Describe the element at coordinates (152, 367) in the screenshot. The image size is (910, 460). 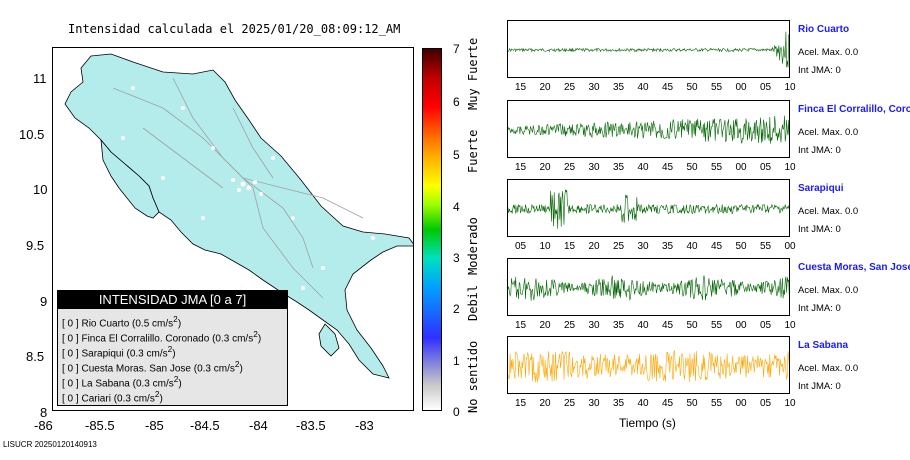
I see `legend-row: [ 0 ] Cuesta Moras. San Jose (0.3 cm/s2)` at that location.